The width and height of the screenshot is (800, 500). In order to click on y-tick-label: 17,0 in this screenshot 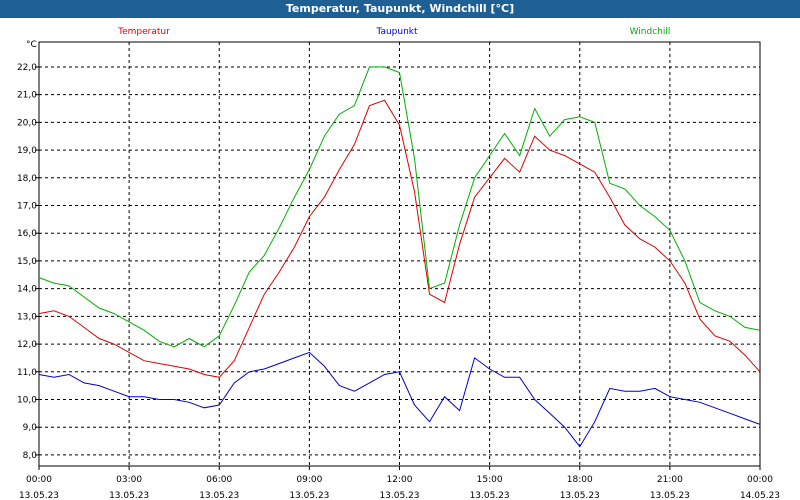, I will do `click(27, 207)`.